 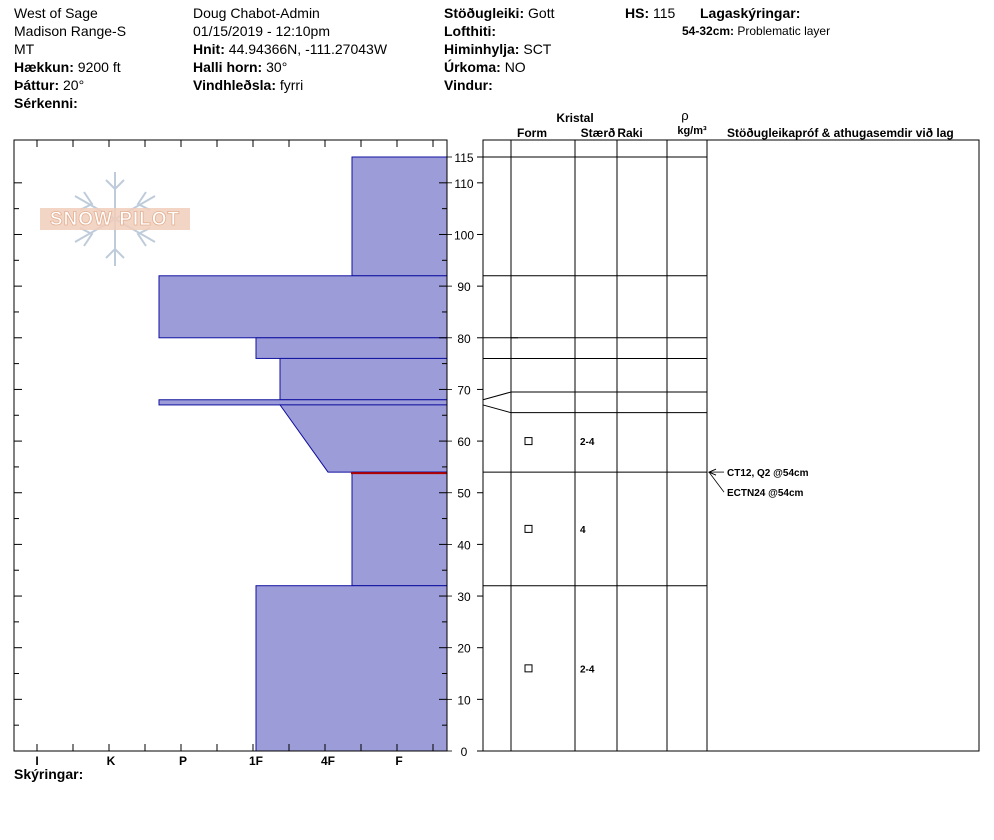 What do you see at coordinates (716, 482) in the screenshot?
I see `stability-test-pointer` at bounding box center [716, 482].